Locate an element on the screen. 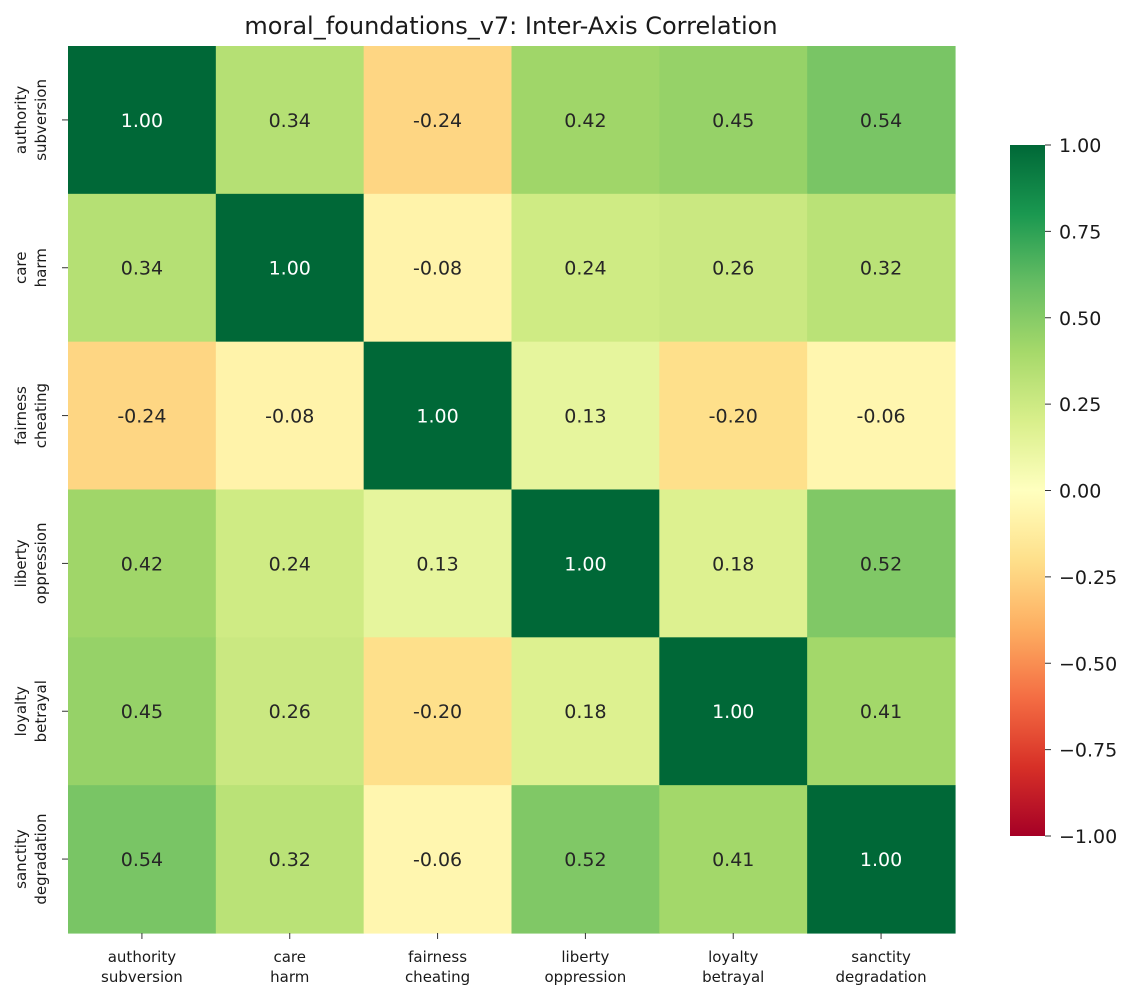  y-tick-label: liberty oppression is located at coordinates (31, 564).